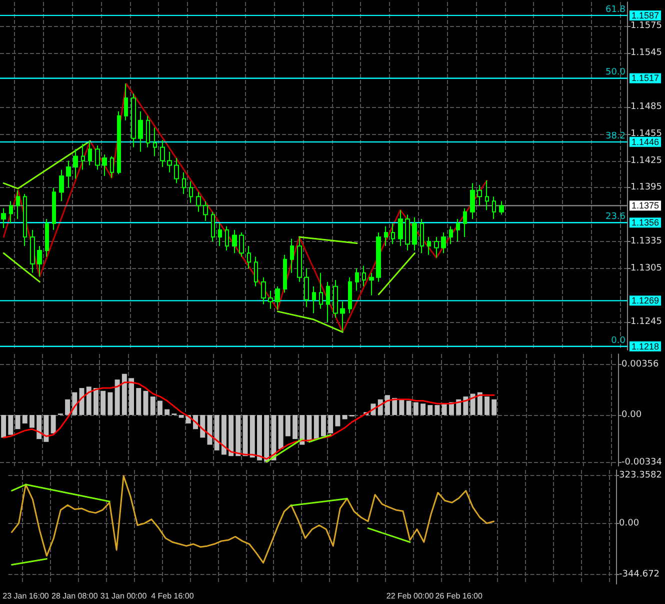  I want to click on annotation: 38.2, so click(615, 136).